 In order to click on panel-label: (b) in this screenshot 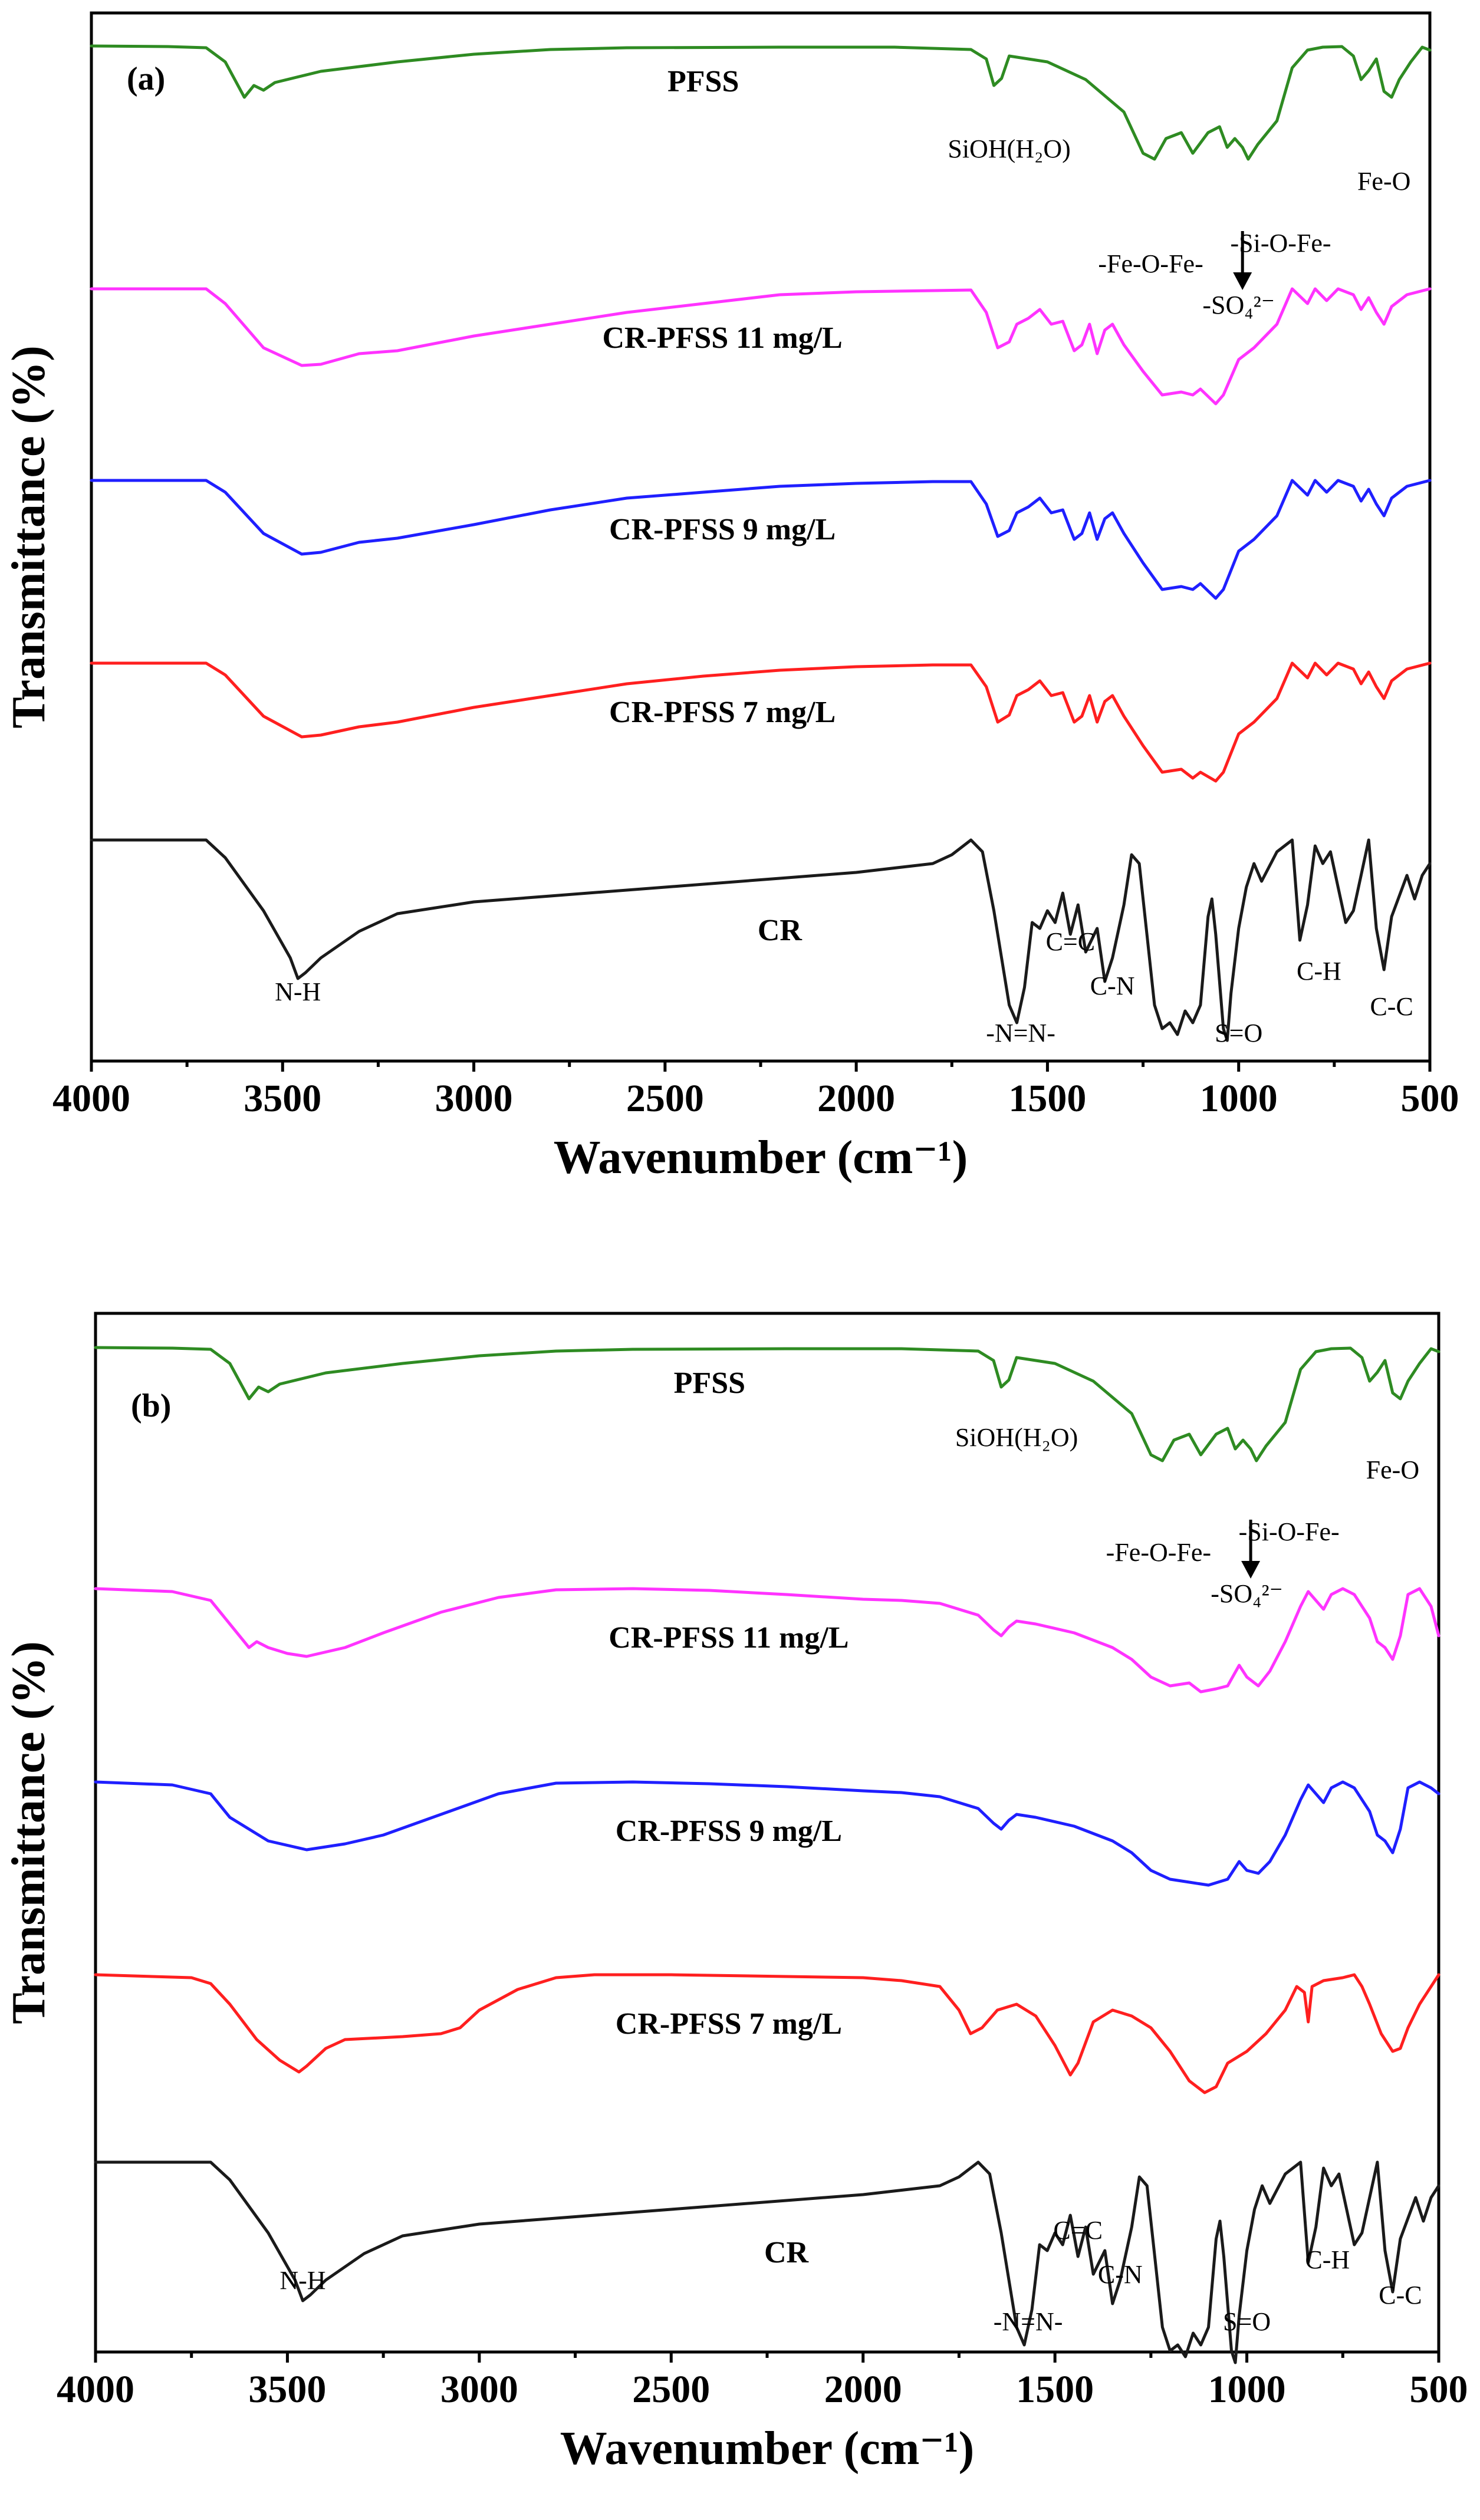, I will do `click(151, 1406)`.